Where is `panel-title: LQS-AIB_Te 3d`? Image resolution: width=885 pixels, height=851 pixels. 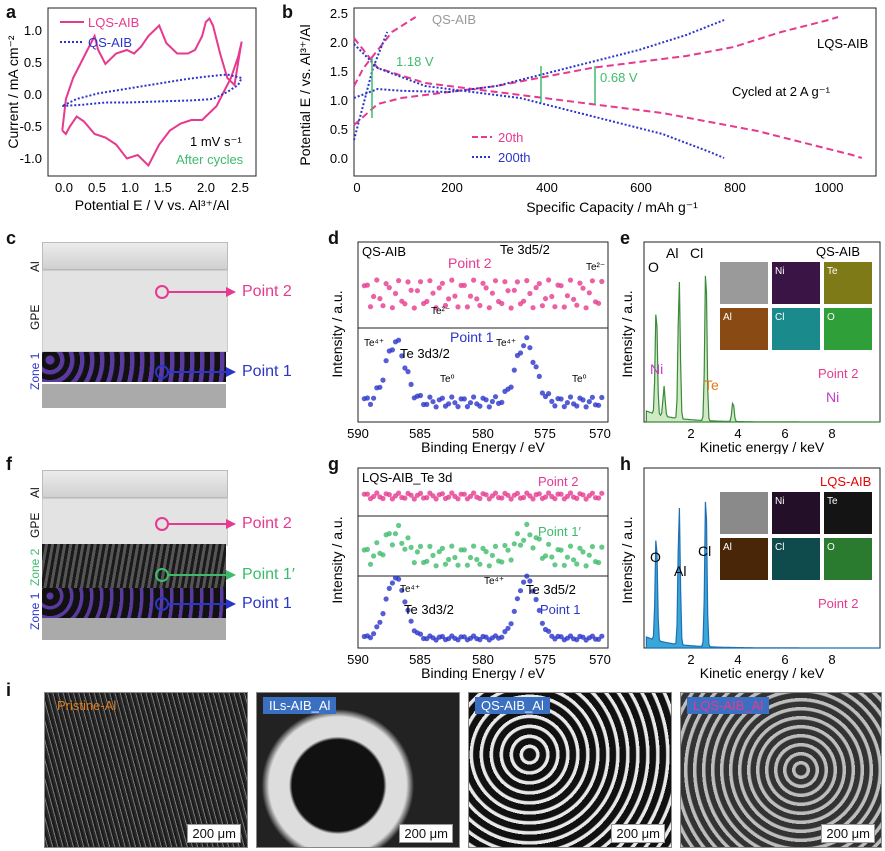
panel-title: LQS-AIB_Te 3d is located at coordinates (407, 477).